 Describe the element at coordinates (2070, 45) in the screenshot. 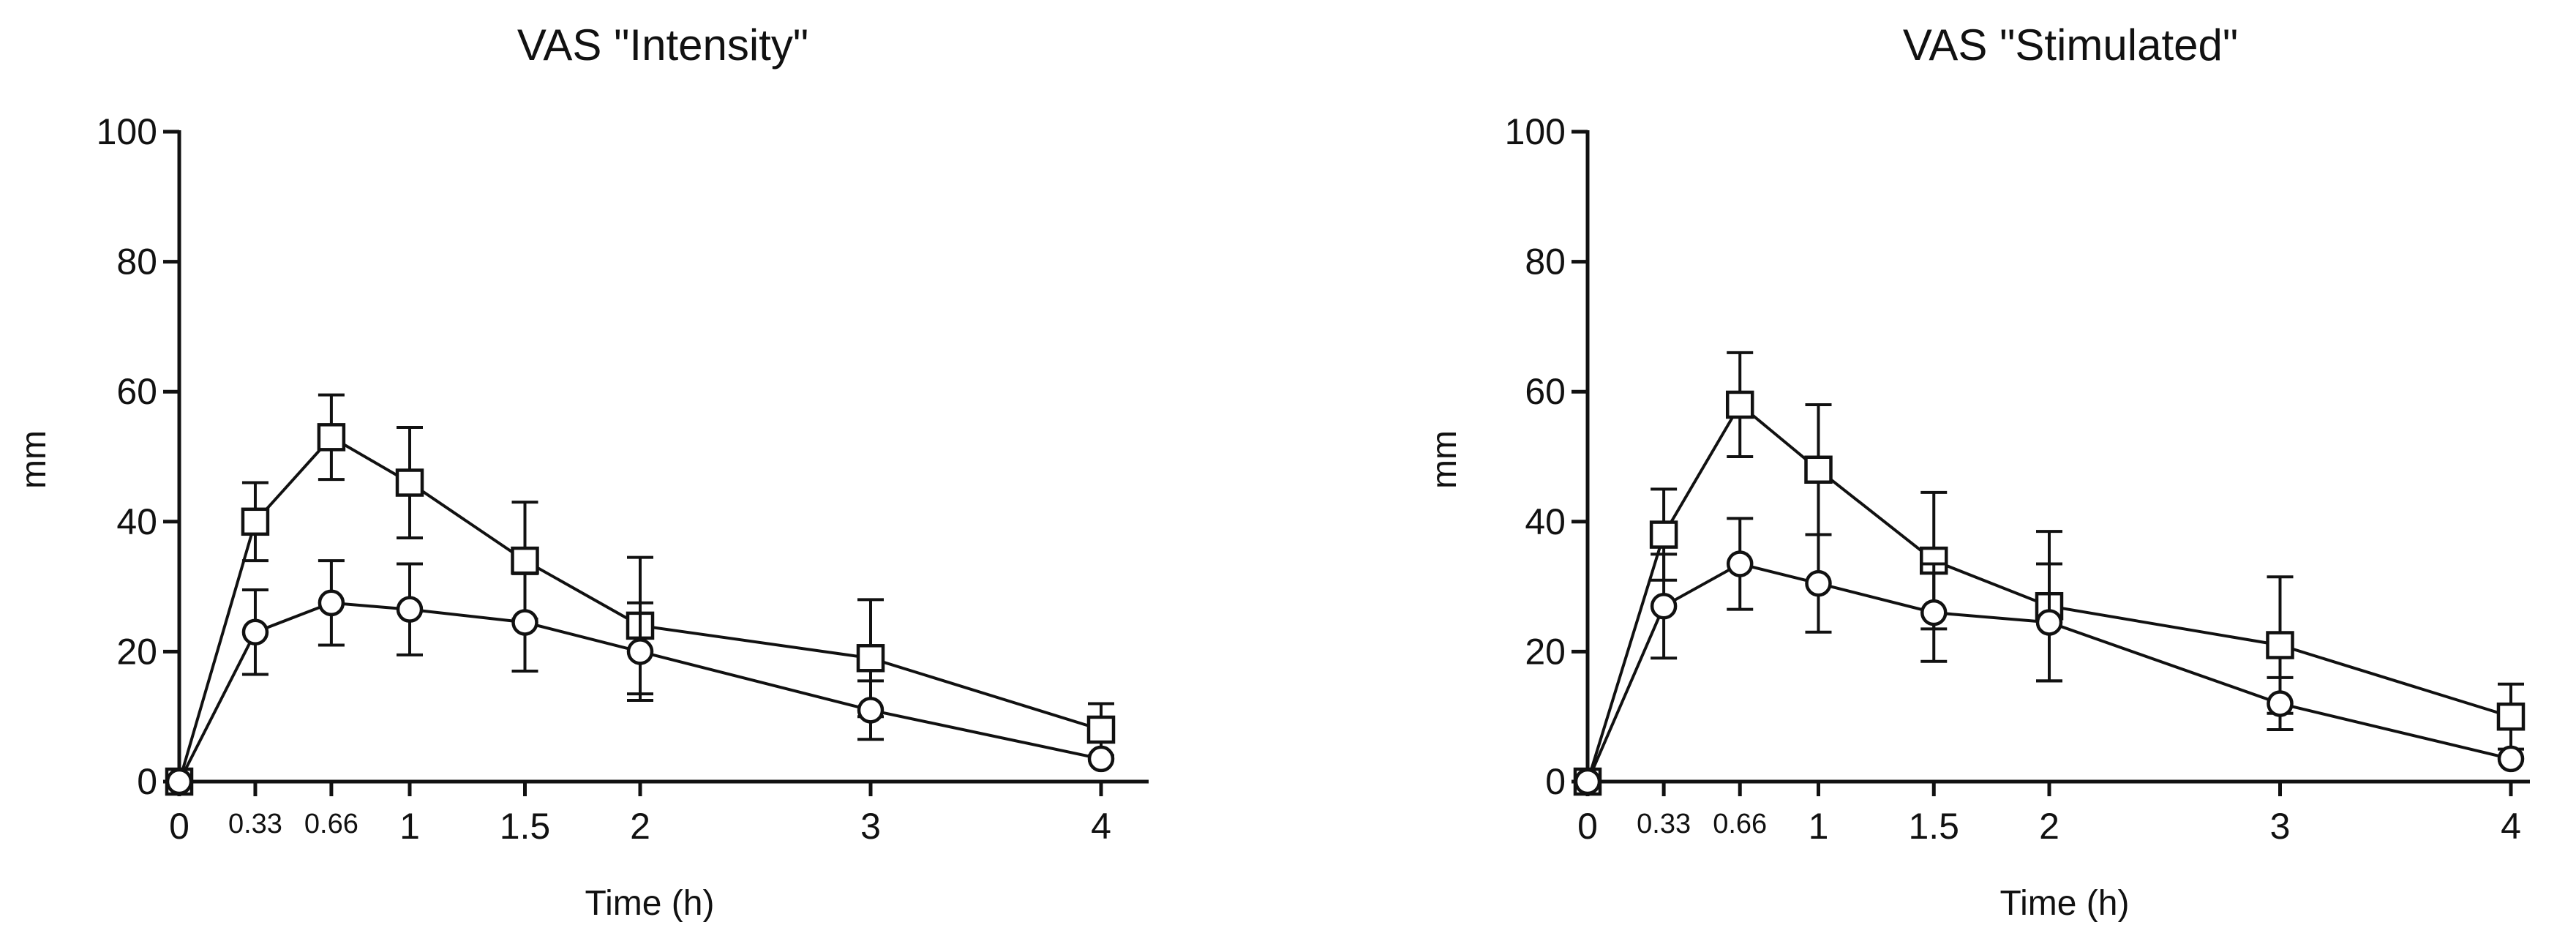

I see `chart-title: VAS "Stimulated"` at that location.